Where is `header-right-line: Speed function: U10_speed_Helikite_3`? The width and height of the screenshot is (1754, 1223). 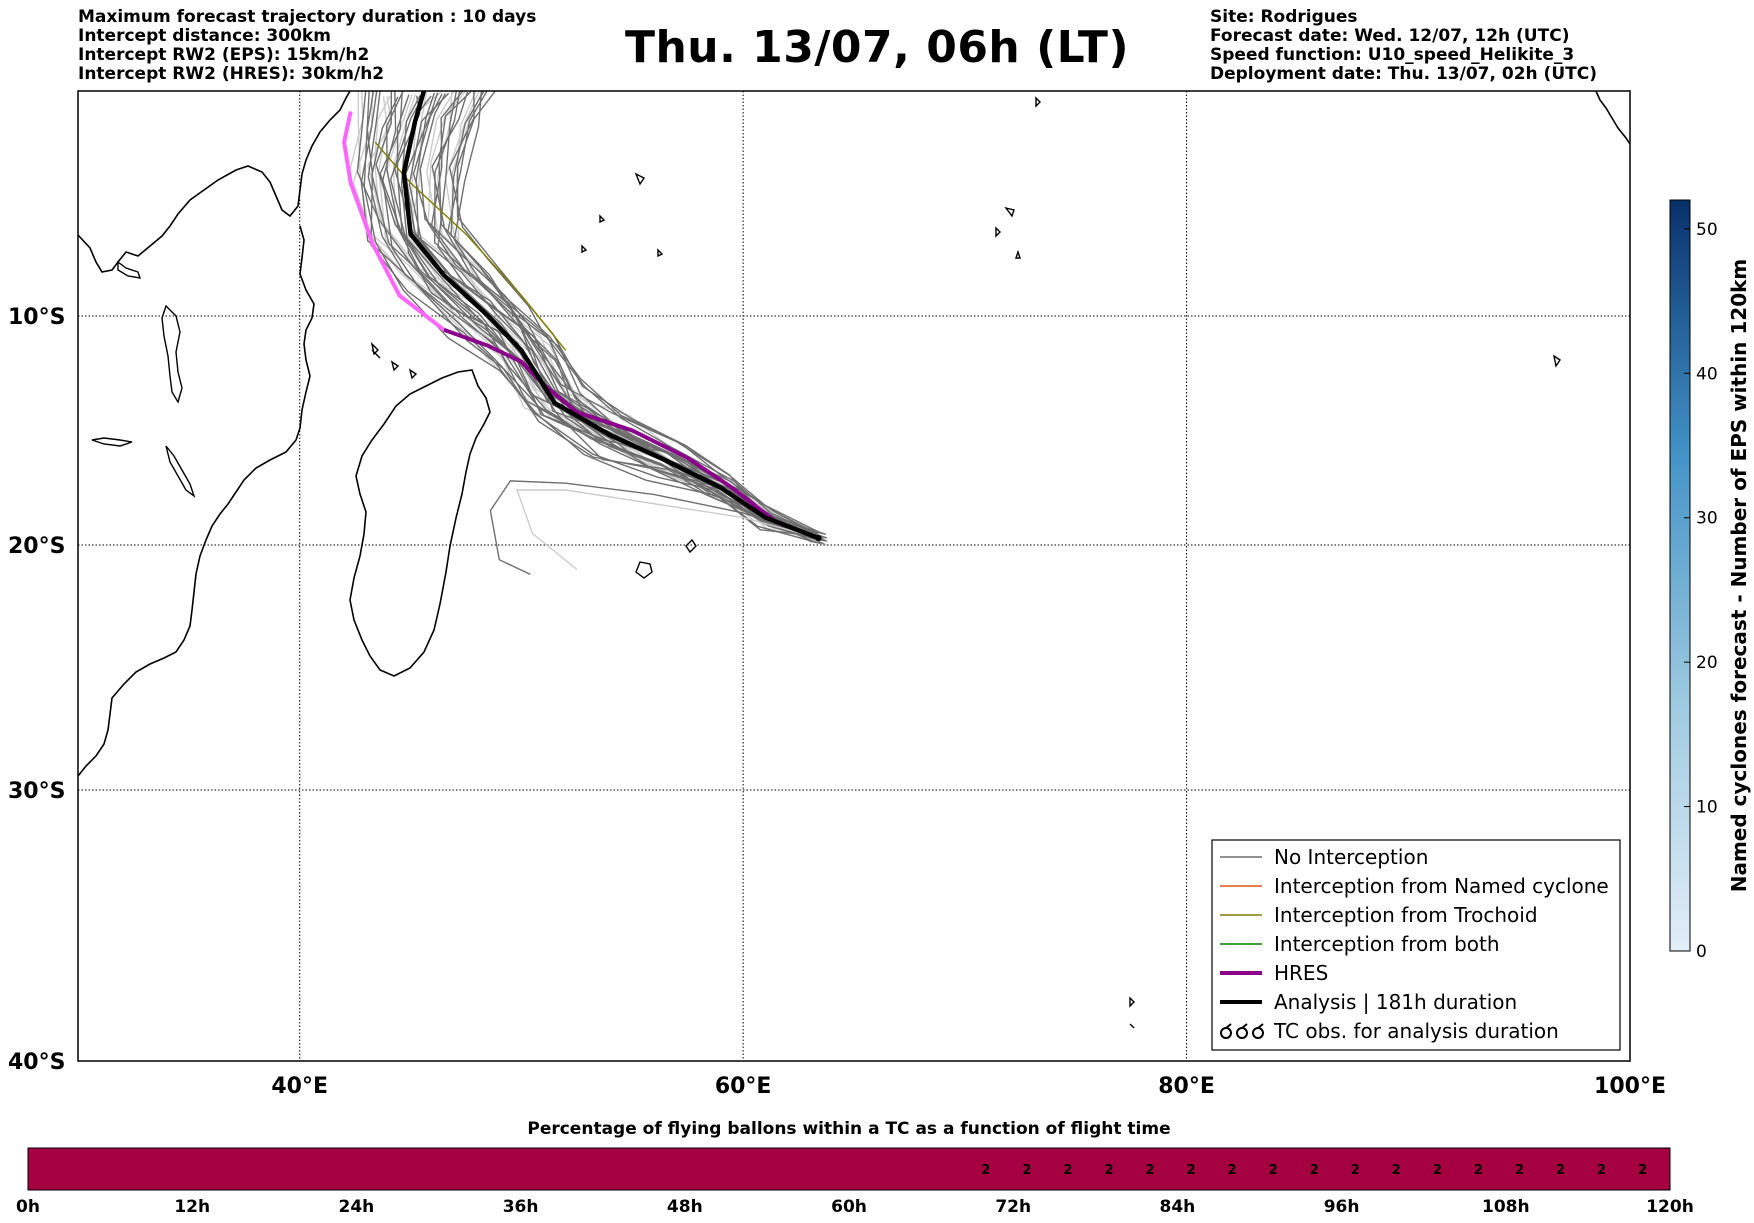
header-right-line: Speed function: U10_speed_Helikite_3 is located at coordinates (1392, 55).